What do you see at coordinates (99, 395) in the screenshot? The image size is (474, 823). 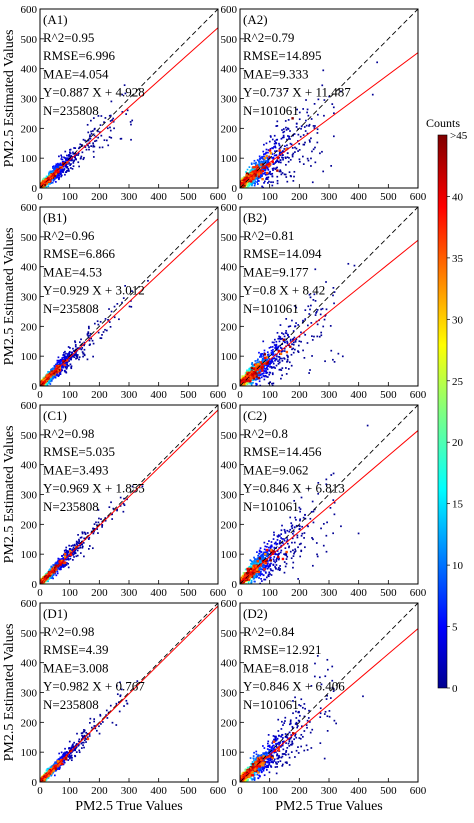 I see `x-tick-label: 200` at bounding box center [99, 395].